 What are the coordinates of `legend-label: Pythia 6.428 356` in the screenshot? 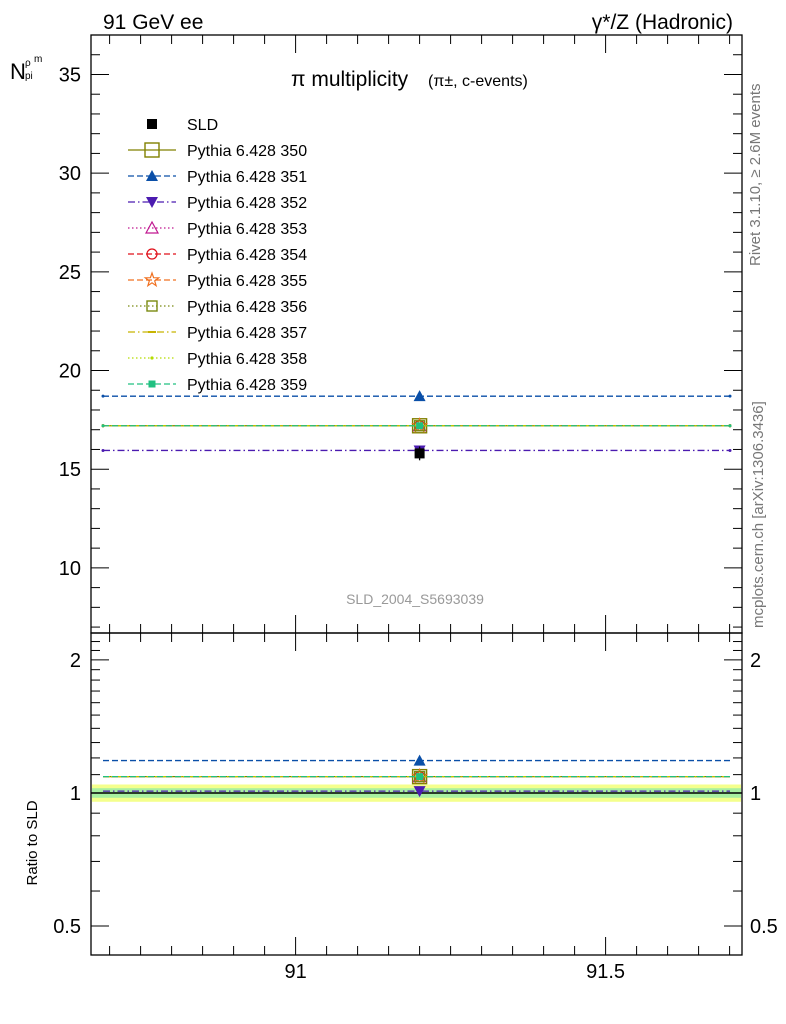 It's located at (247, 307).